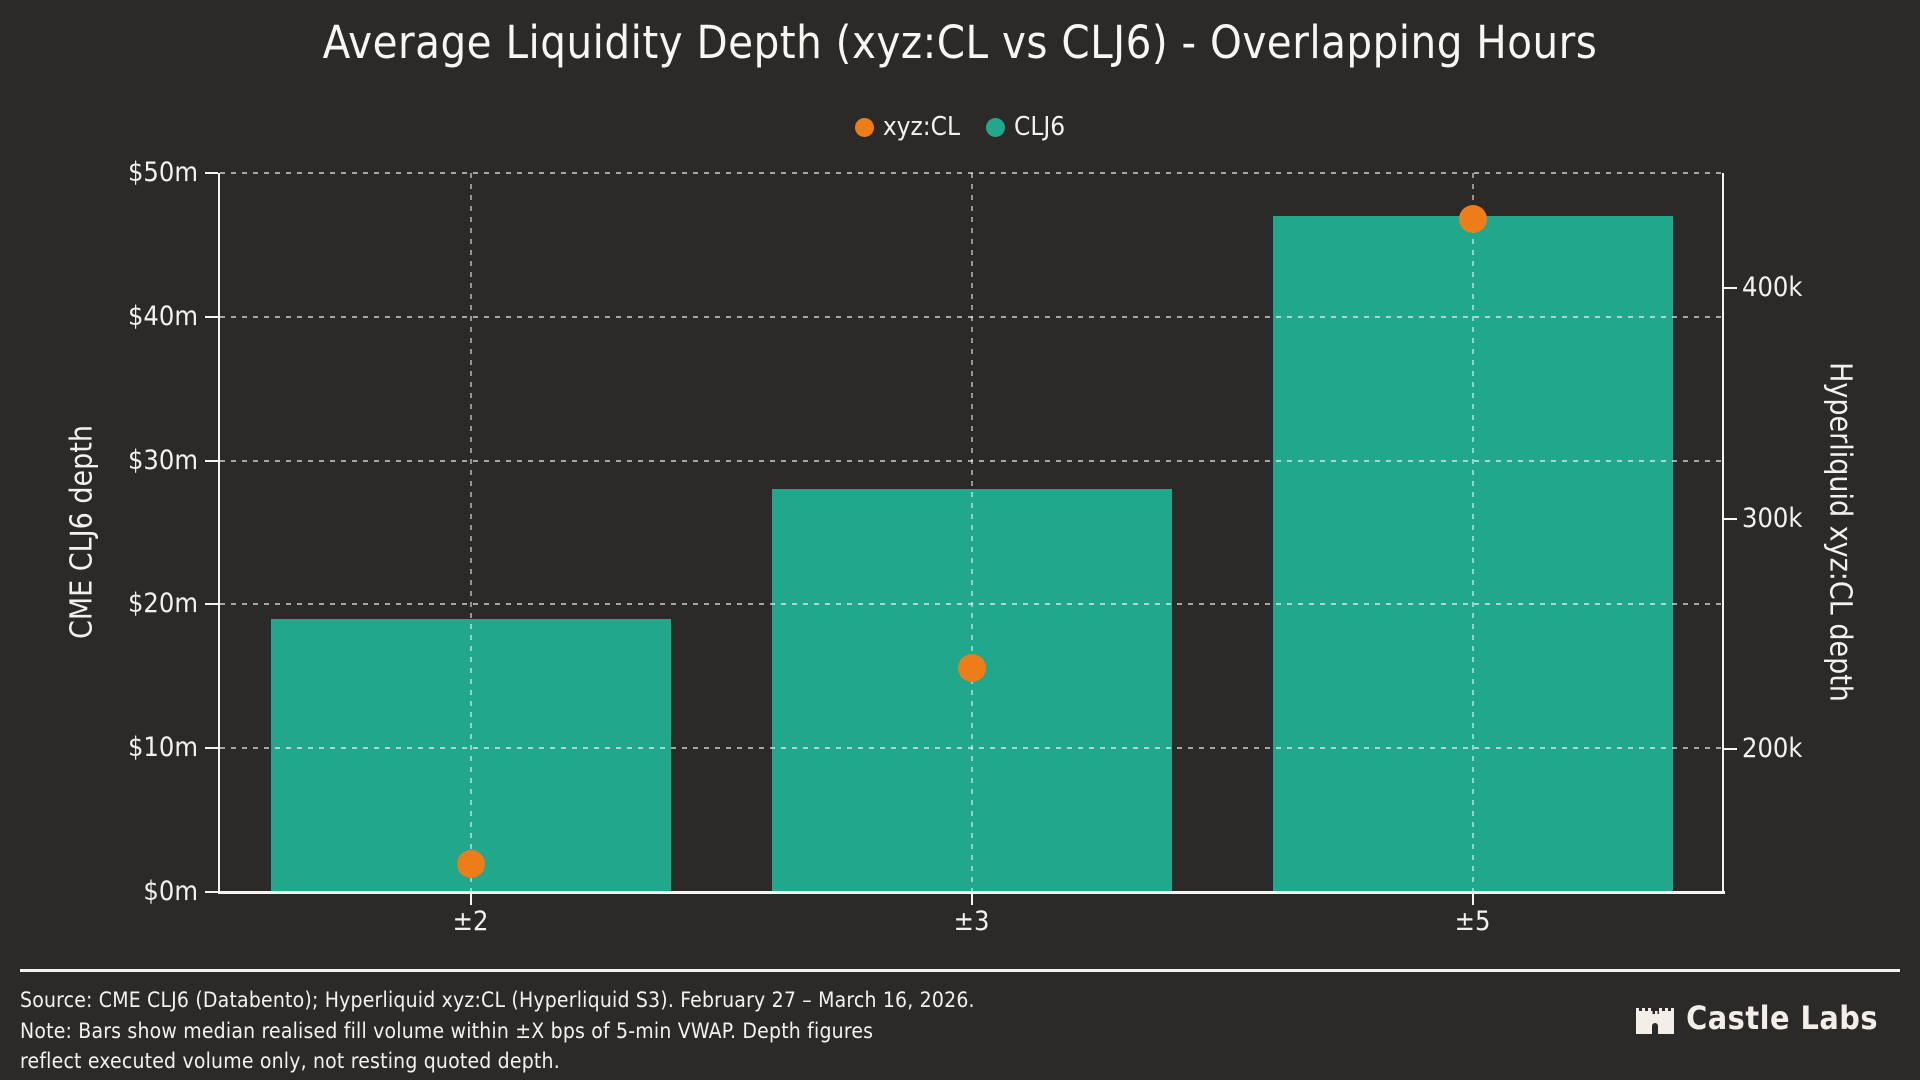 The width and height of the screenshot is (1920, 1080). I want to click on left-tick-label: $40m, so click(162, 316).